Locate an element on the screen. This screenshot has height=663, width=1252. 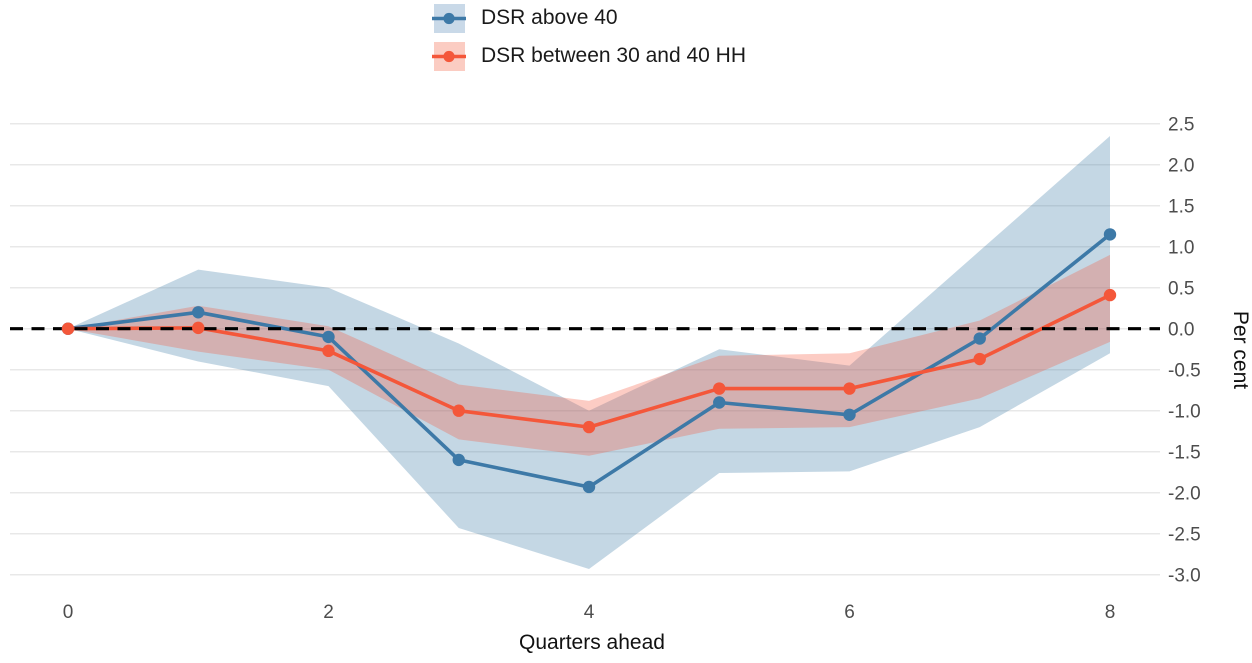
x-tick-label: 8 is located at coordinates (1110, 612).